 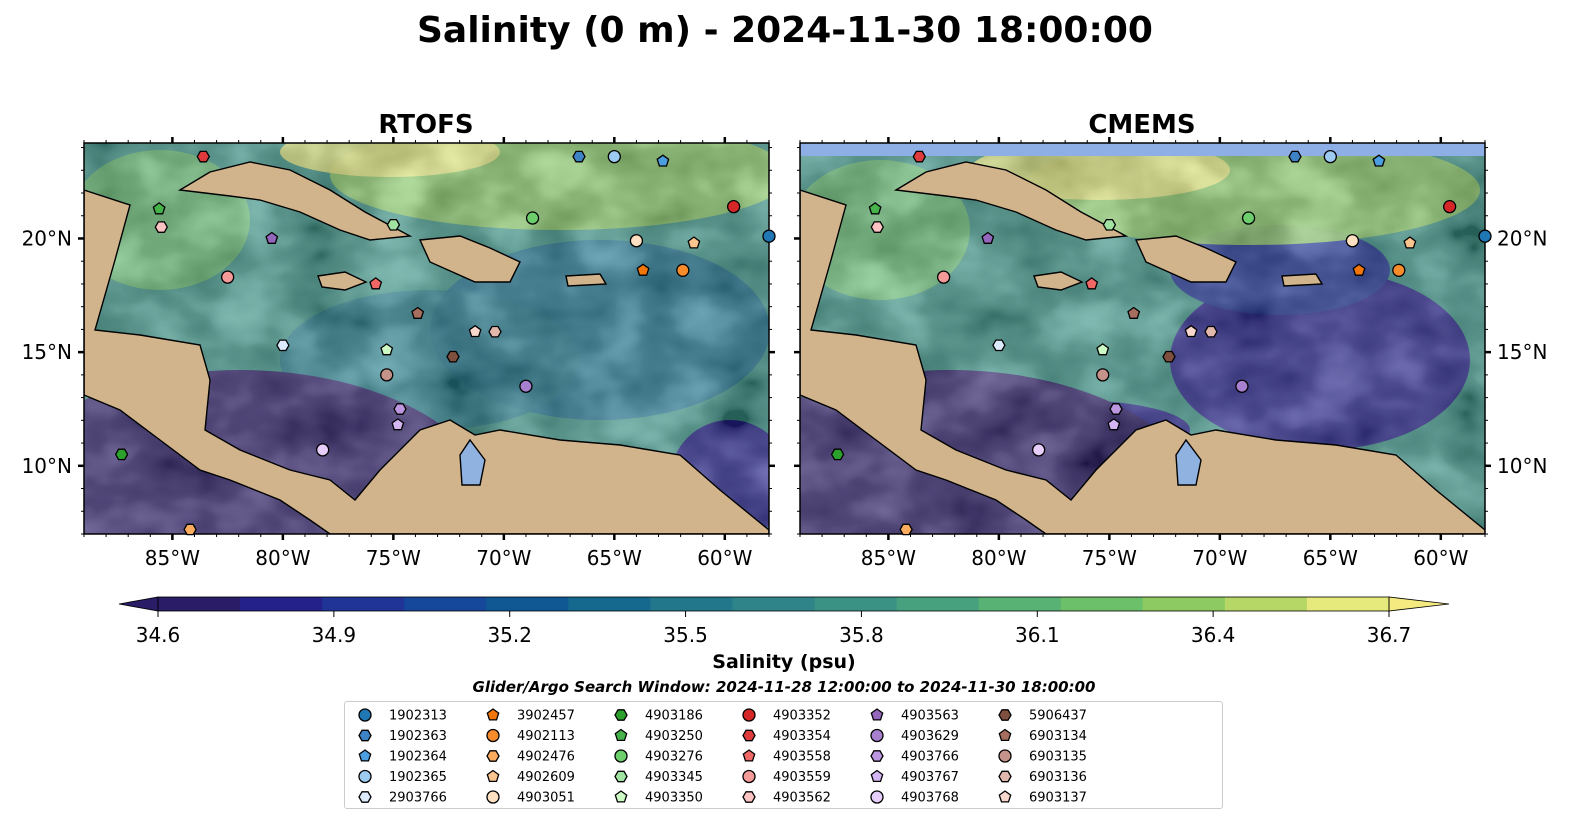 What do you see at coordinates (1058, 281) in the screenshot?
I see `land-jamaica-cmems` at bounding box center [1058, 281].